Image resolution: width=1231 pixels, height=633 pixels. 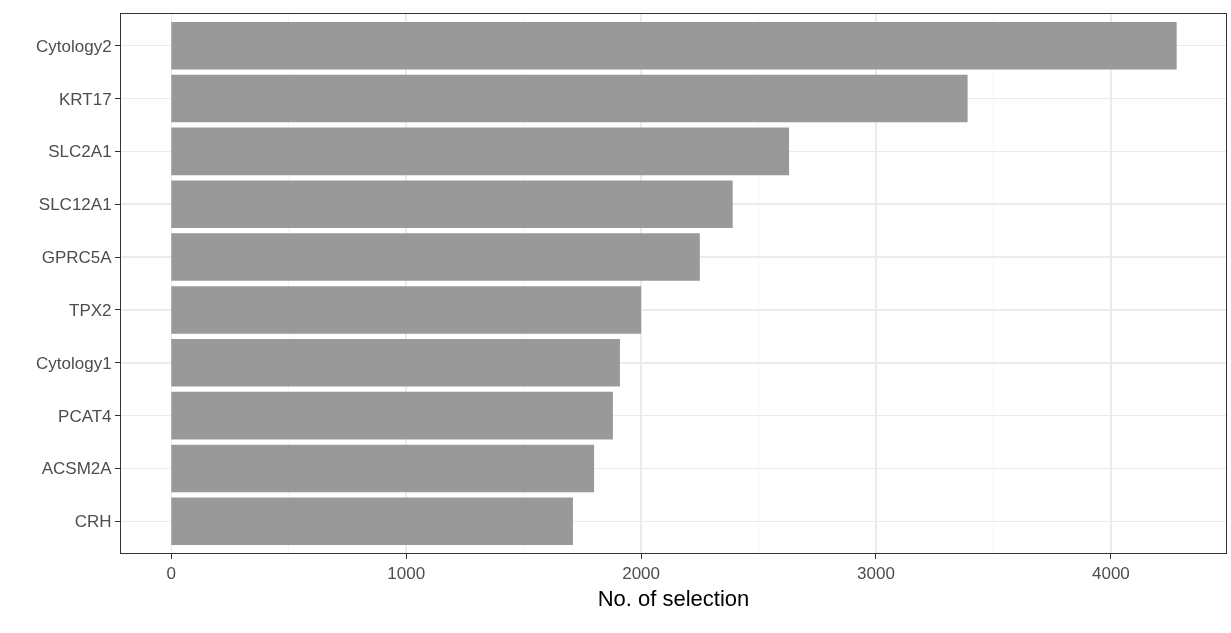 I want to click on y-tick-label: Cytology2, so click(x=73, y=46).